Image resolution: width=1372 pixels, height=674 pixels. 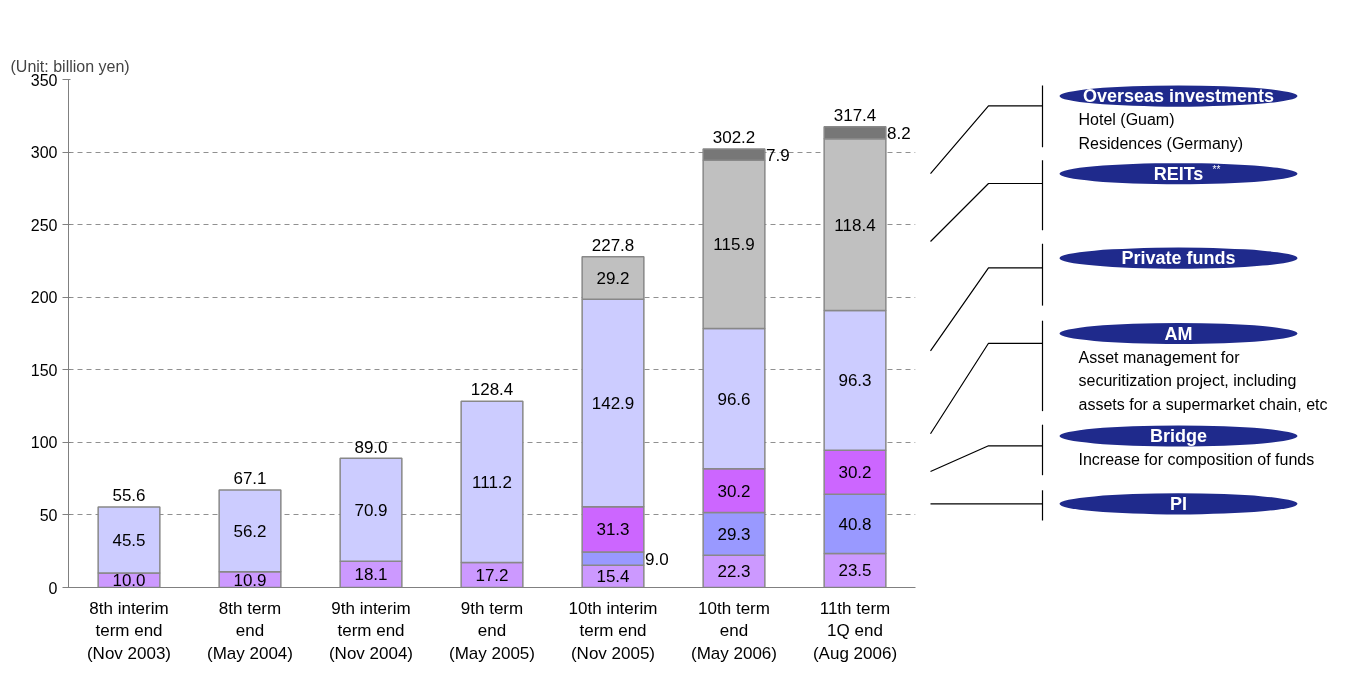 What do you see at coordinates (48, 515) in the screenshot?
I see `y-tick-label: 50` at bounding box center [48, 515].